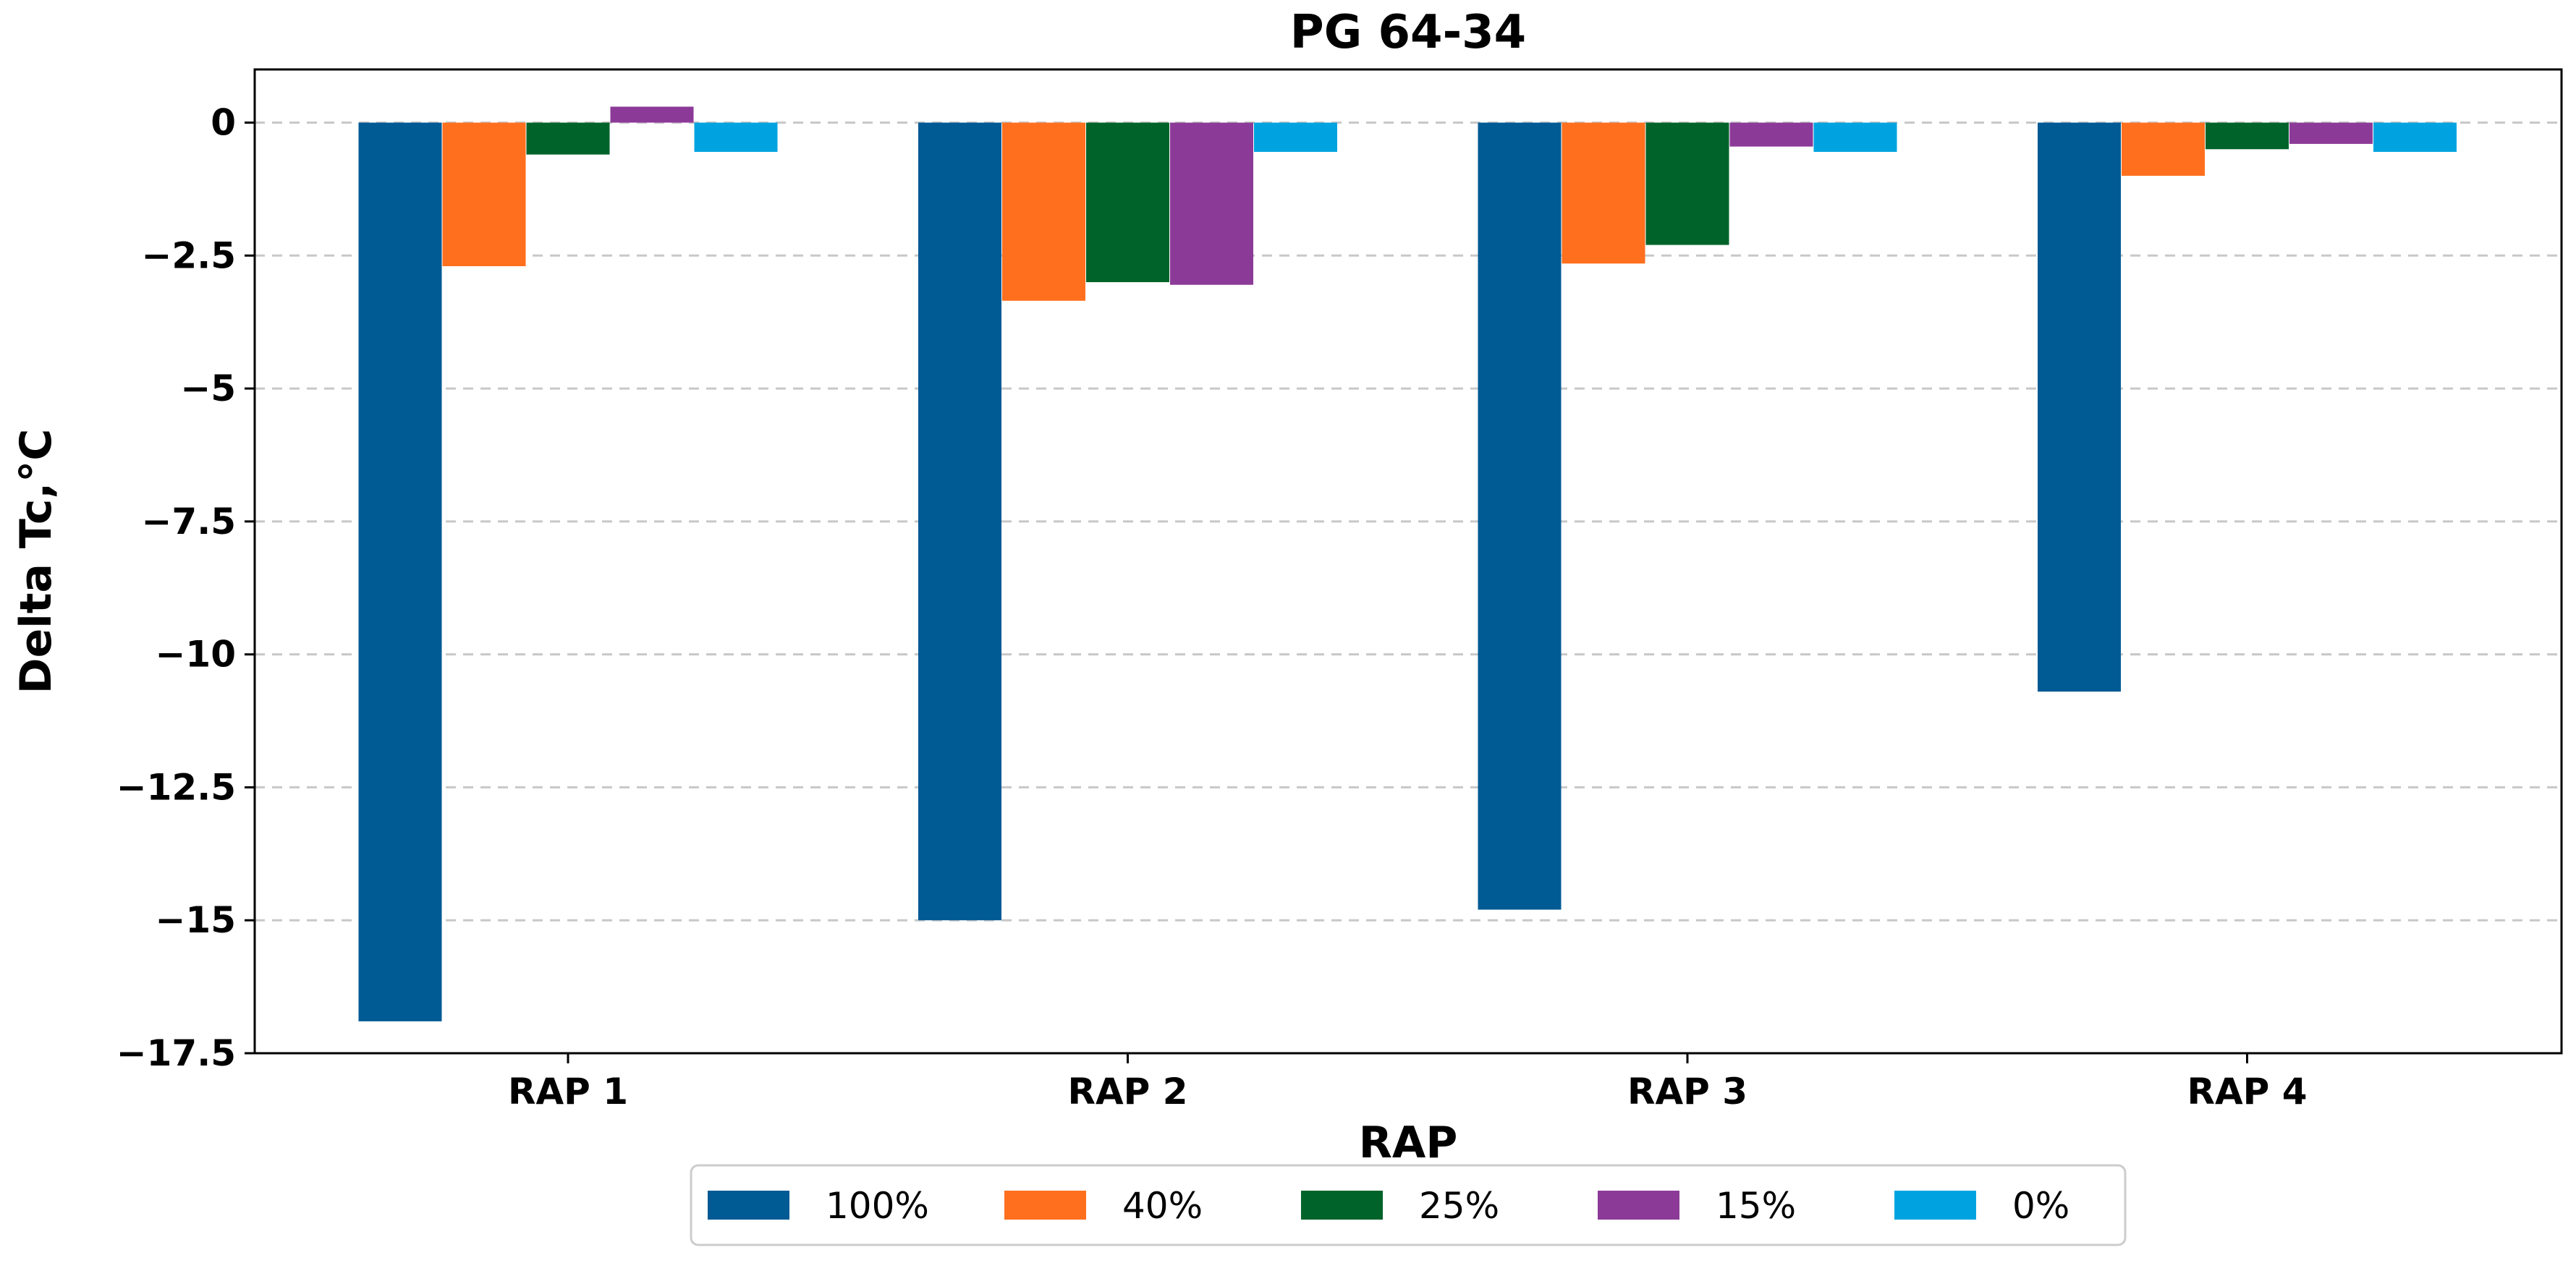 The image size is (2576, 1263). What do you see at coordinates (189, 522) in the screenshot?
I see `y-tick-label: −7.5` at bounding box center [189, 522].